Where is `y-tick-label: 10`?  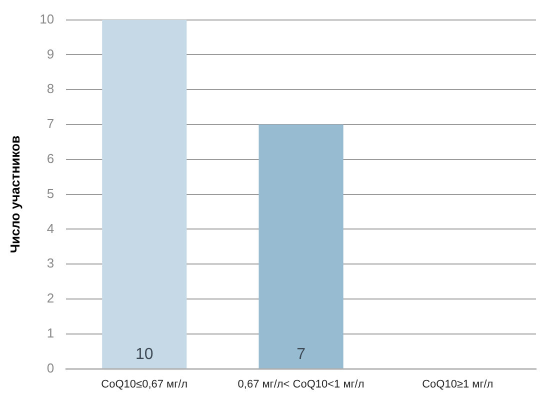 y-tick-label: 10 is located at coordinates (47, 18).